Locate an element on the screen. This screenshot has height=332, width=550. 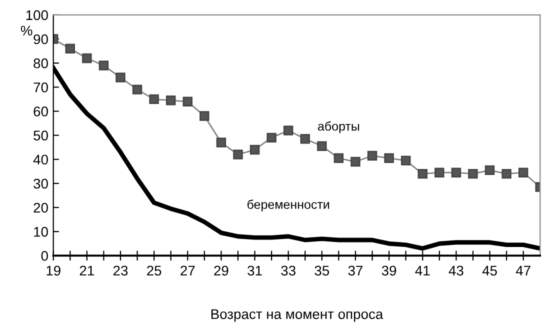
x-tick-label: 31 is located at coordinates (255, 271).